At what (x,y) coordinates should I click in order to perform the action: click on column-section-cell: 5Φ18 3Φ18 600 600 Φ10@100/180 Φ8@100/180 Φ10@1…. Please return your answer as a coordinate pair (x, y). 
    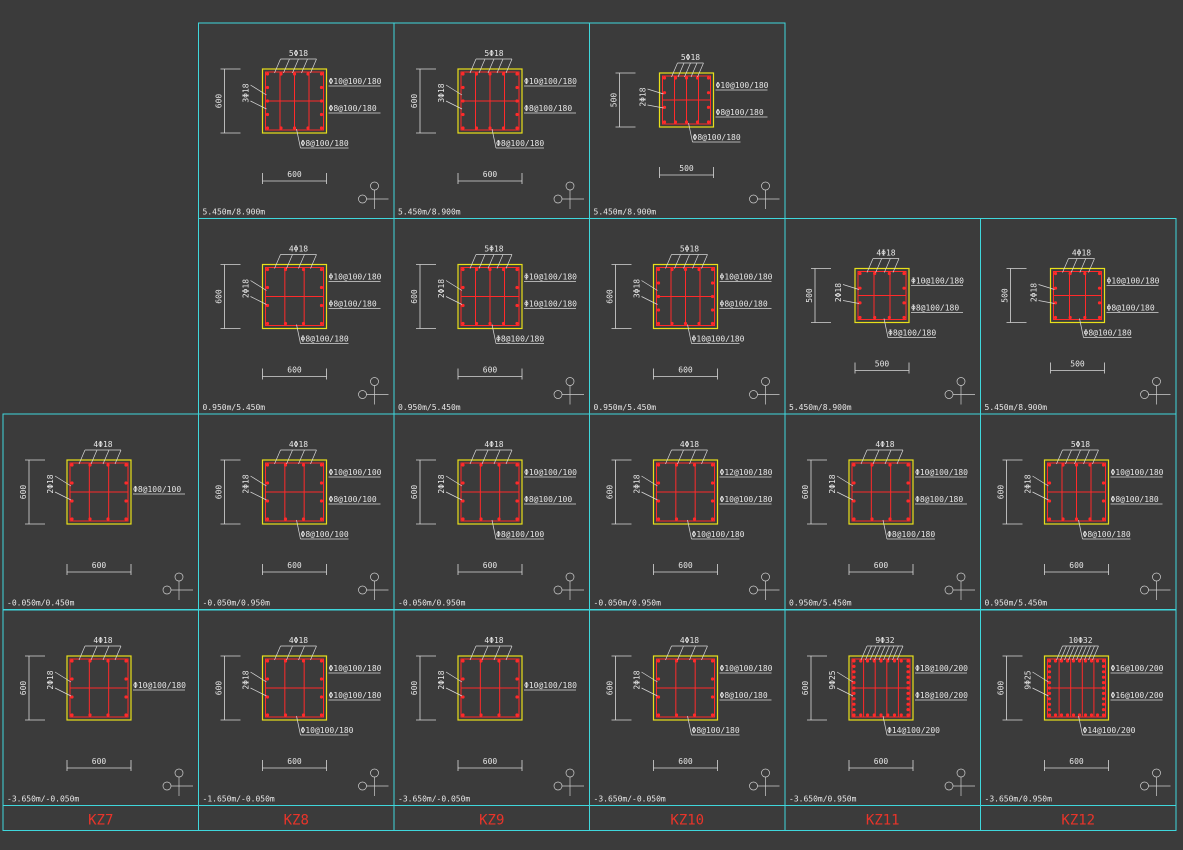
    Looking at the image, I should click on (687, 316).